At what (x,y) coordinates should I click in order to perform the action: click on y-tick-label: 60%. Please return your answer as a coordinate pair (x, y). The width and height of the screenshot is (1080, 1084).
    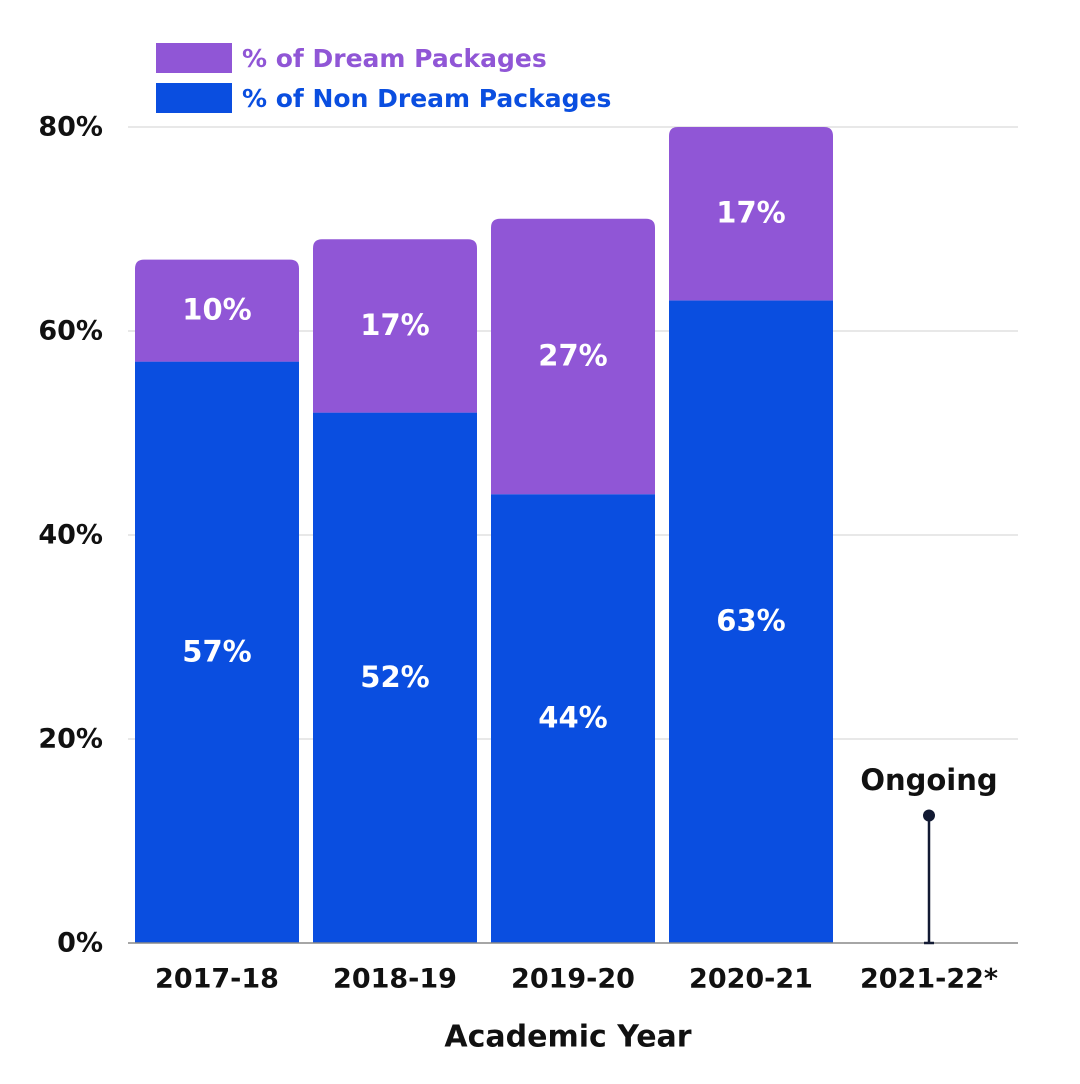
    Looking at the image, I should click on (70, 331).